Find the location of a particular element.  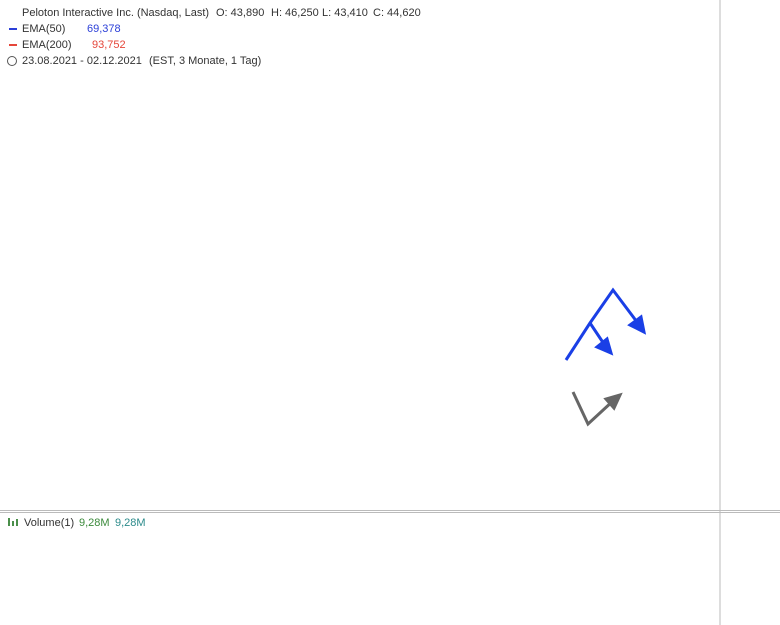

period: (EST, 3 Monate, 1 Tag) is located at coordinates (205, 61).